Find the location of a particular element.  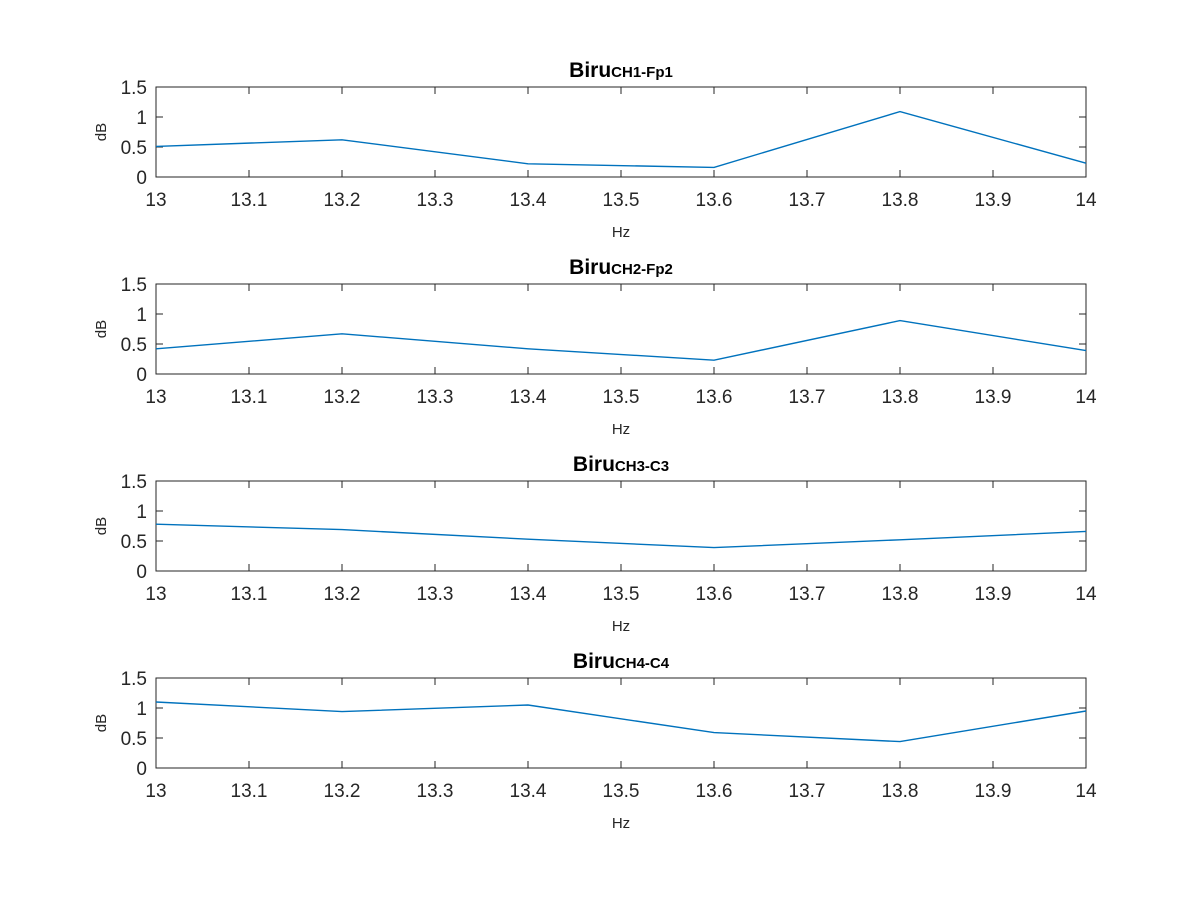

chart-title: BiruCH1-Fp1 is located at coordinates (621, 70).